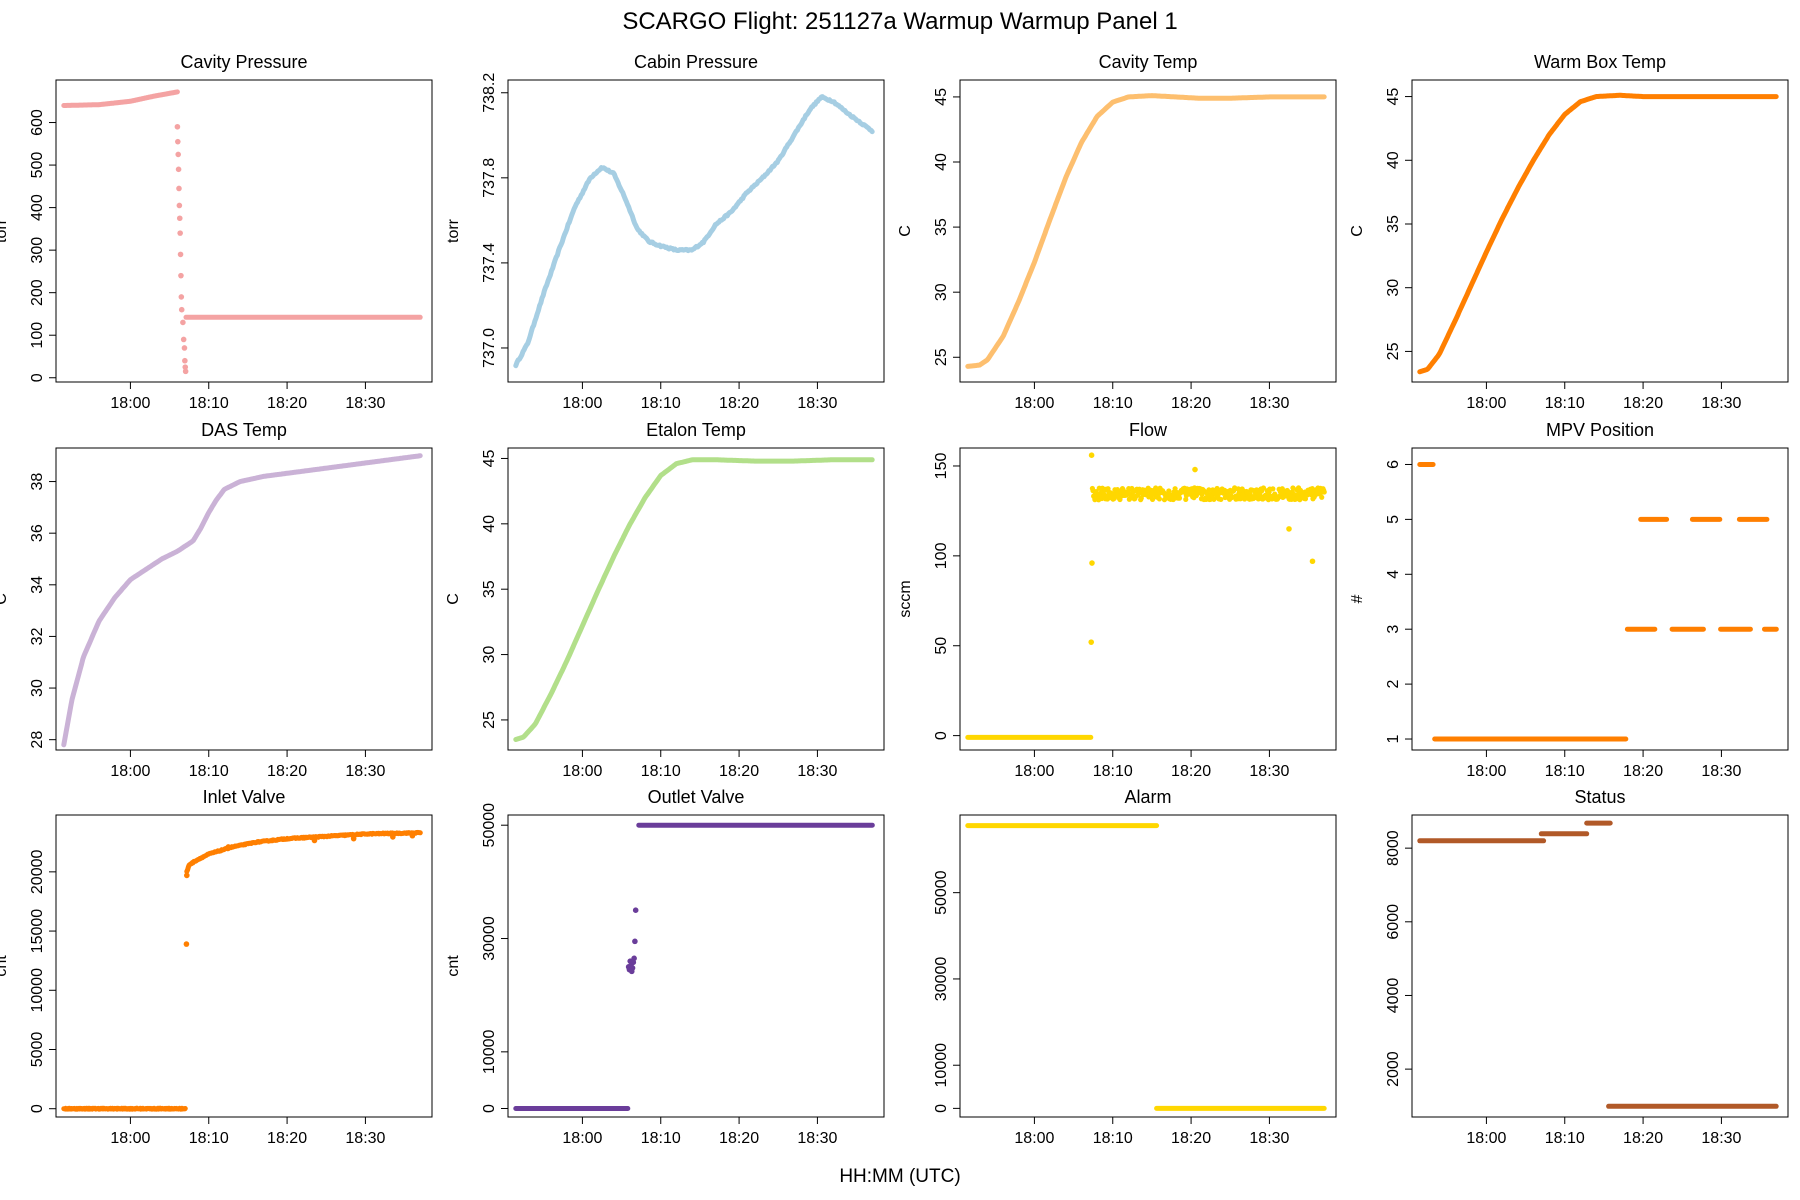  What do you see at coordinates (37, 250) in the screenshot?
I see `y-tick-label: 300` at bounding box center [37, 250].